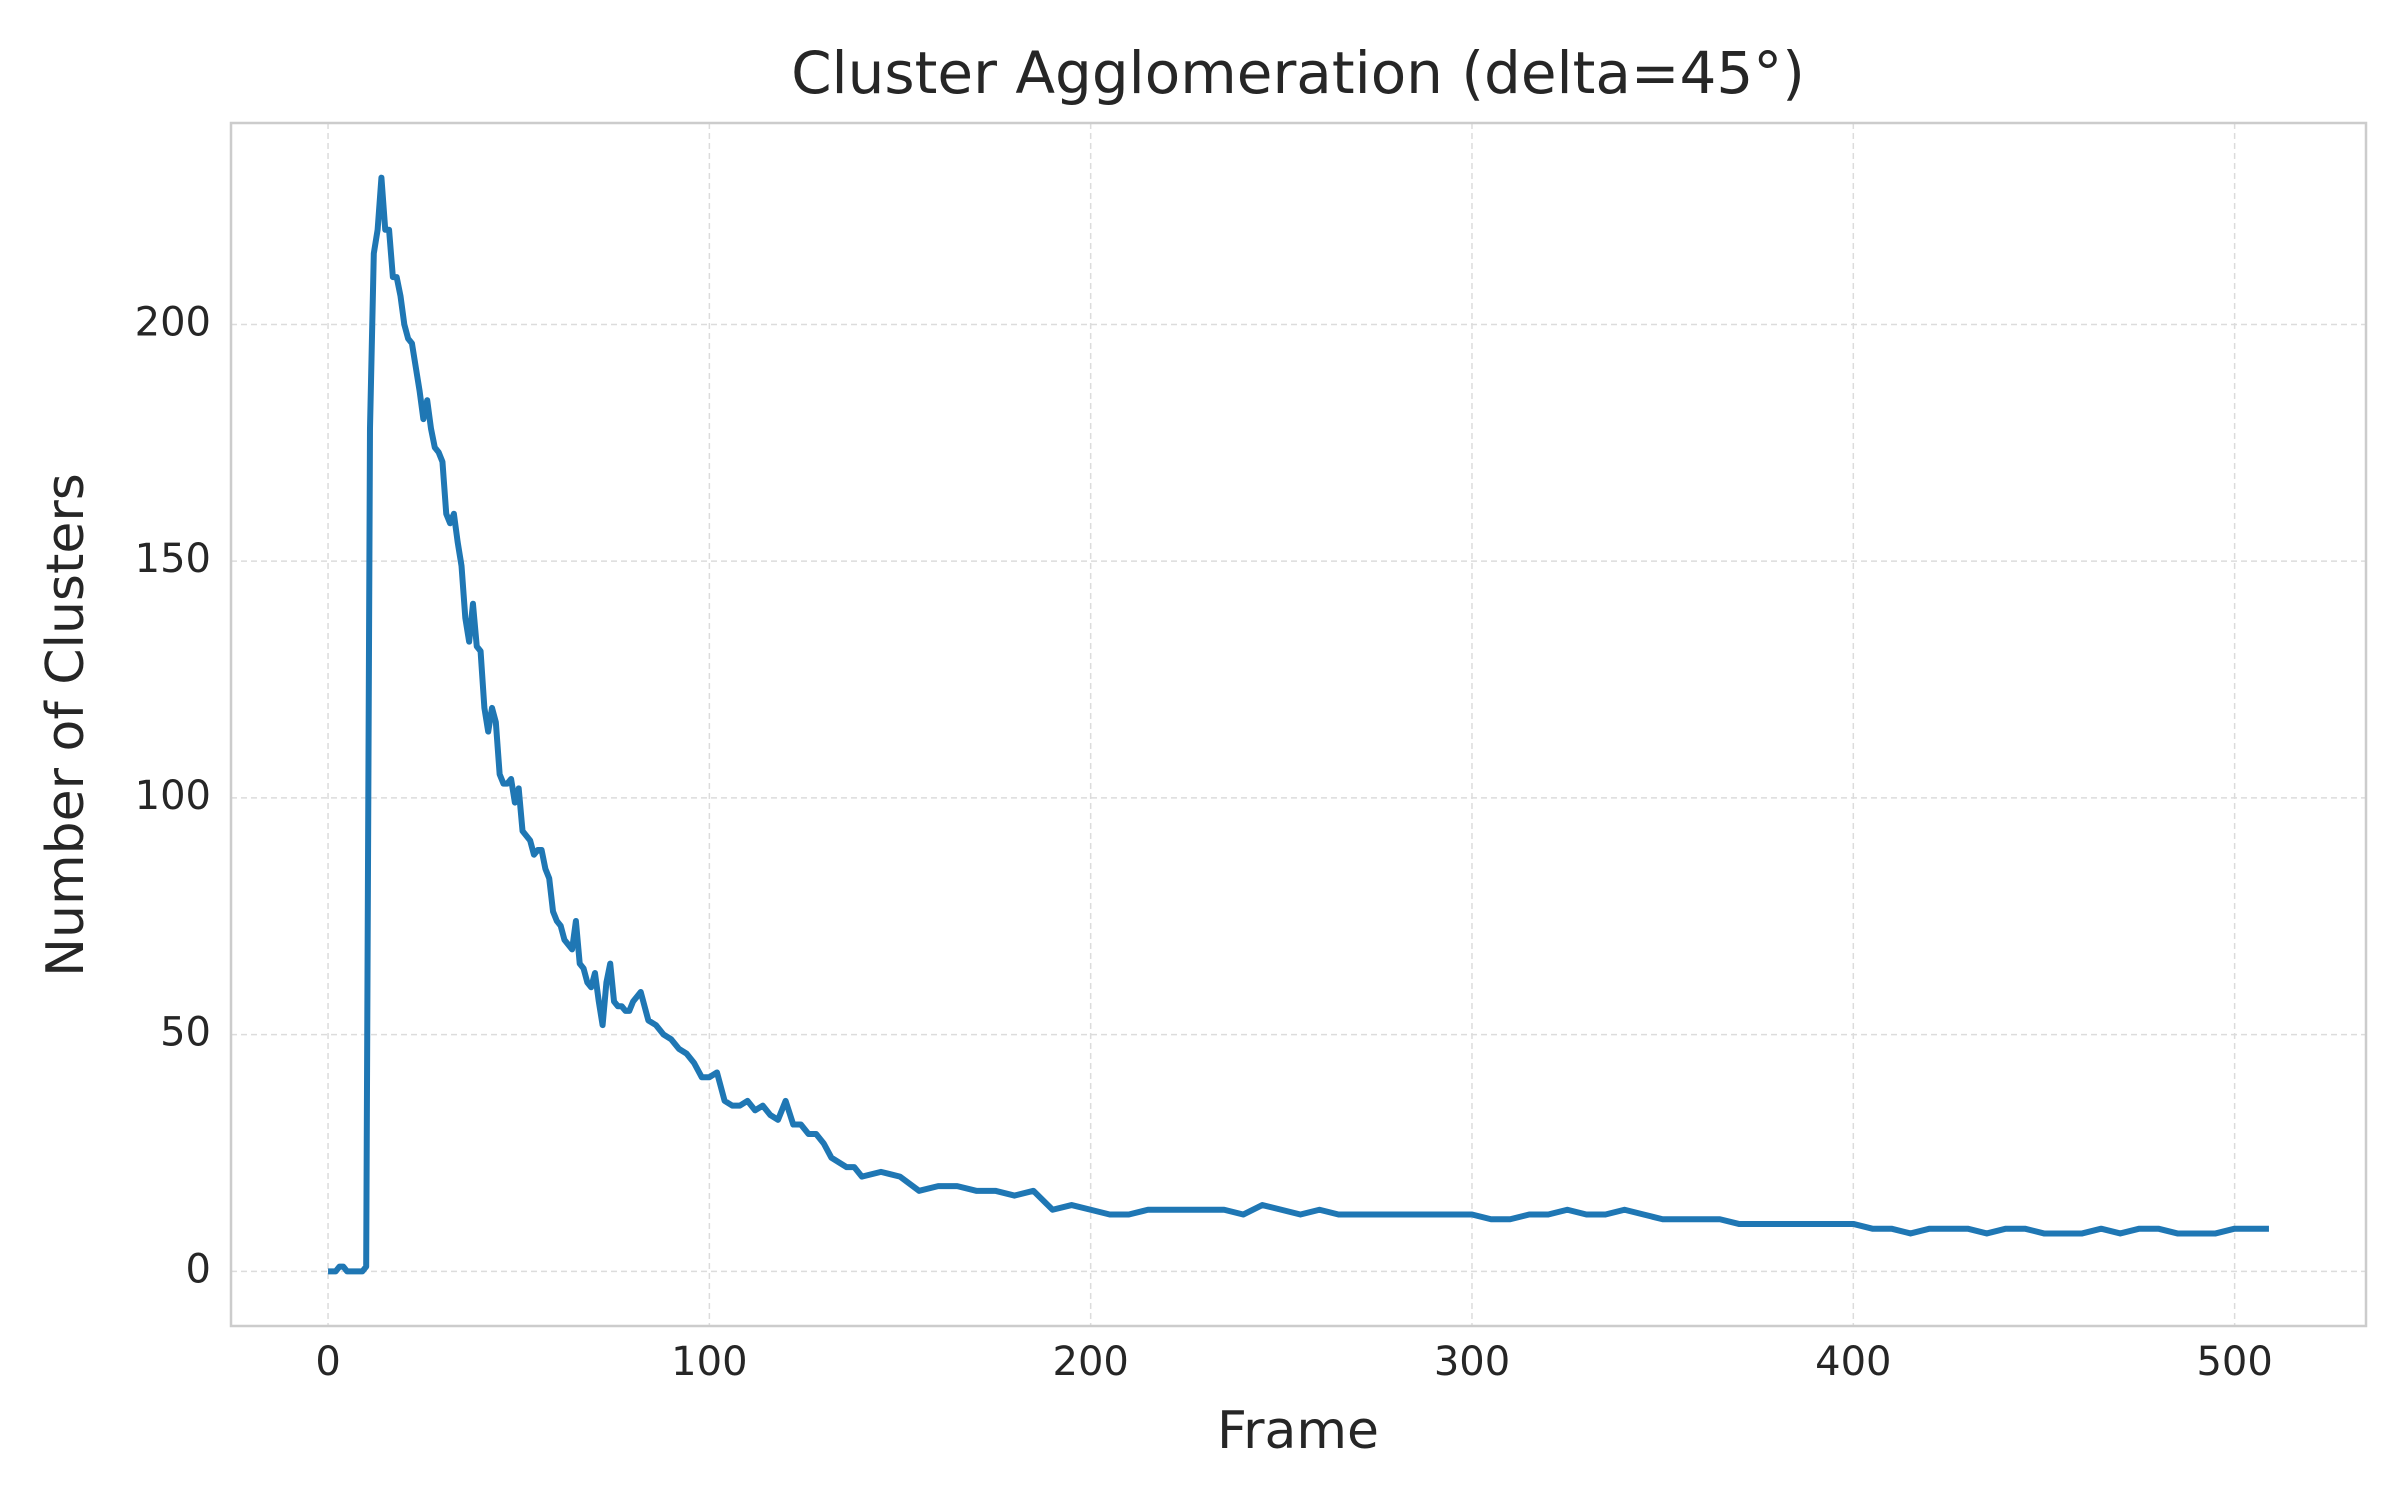  What do you see at coordinates (1472, 1362) in the screenshot?
I see `x-tick-label: 300` at bounding box center [1472, 1362].